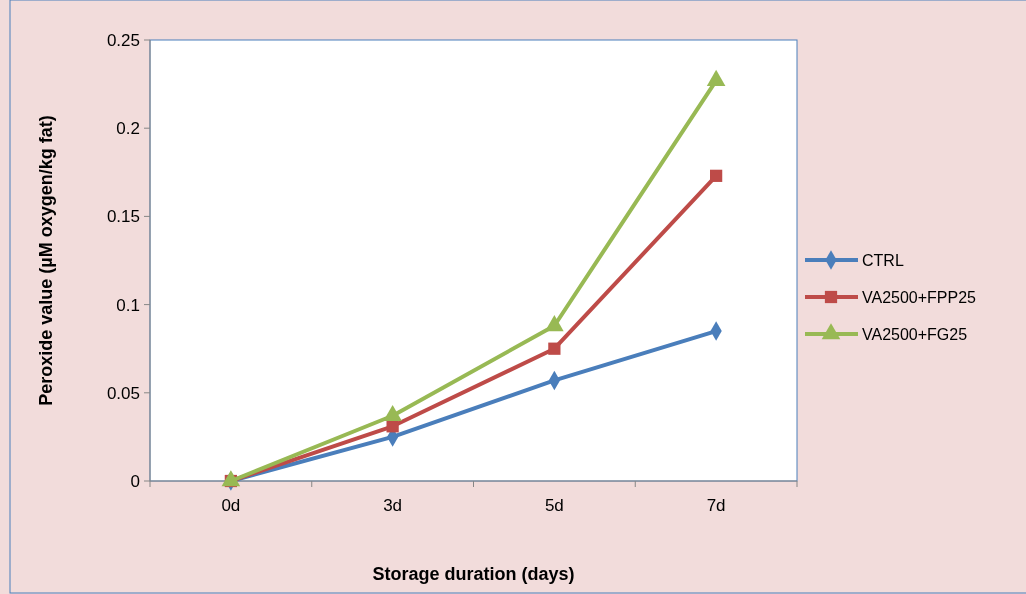 This screenshot has width=1026, height=594. Describe the element at coordinates (883, 260) in the screenshot. I see `legend-label: CTRL` at that location.